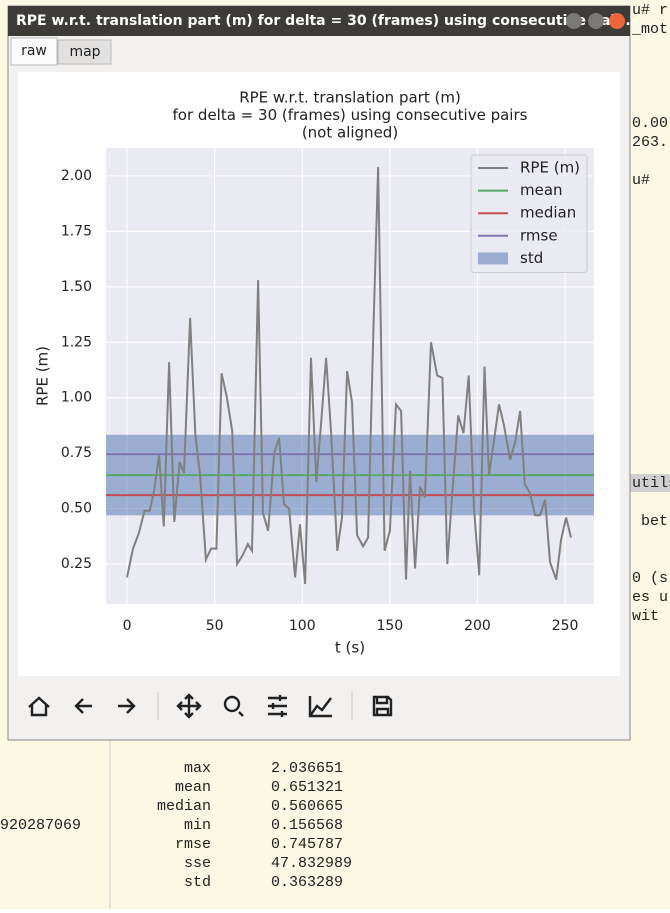 The image size is (670, 913). What do you see at coordinates (127, 626) in the screenshot?
I see `x-tick-label: 0` at bounding box center [127, 626].